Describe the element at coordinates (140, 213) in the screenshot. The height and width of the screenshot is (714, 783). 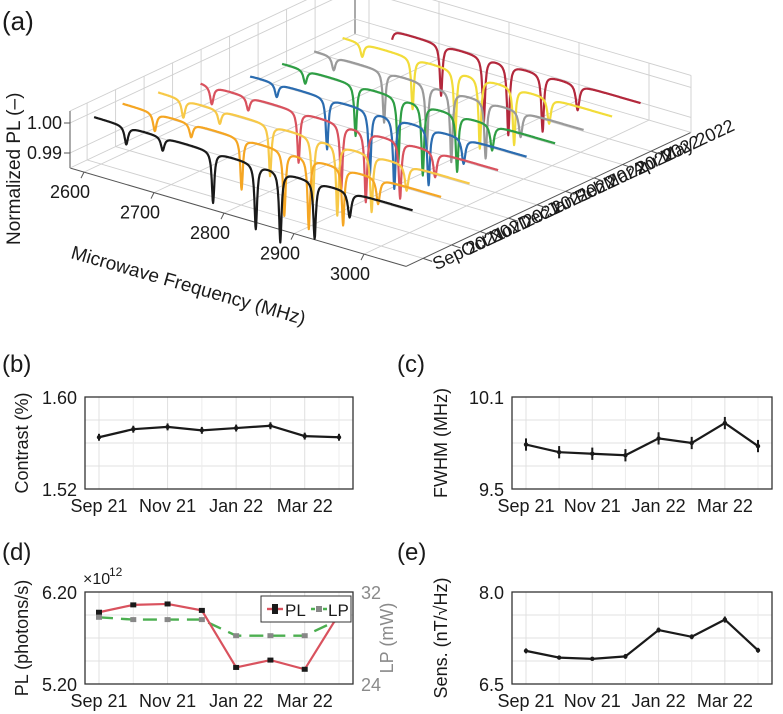
I see `x-tick-label: 2700` at that location.